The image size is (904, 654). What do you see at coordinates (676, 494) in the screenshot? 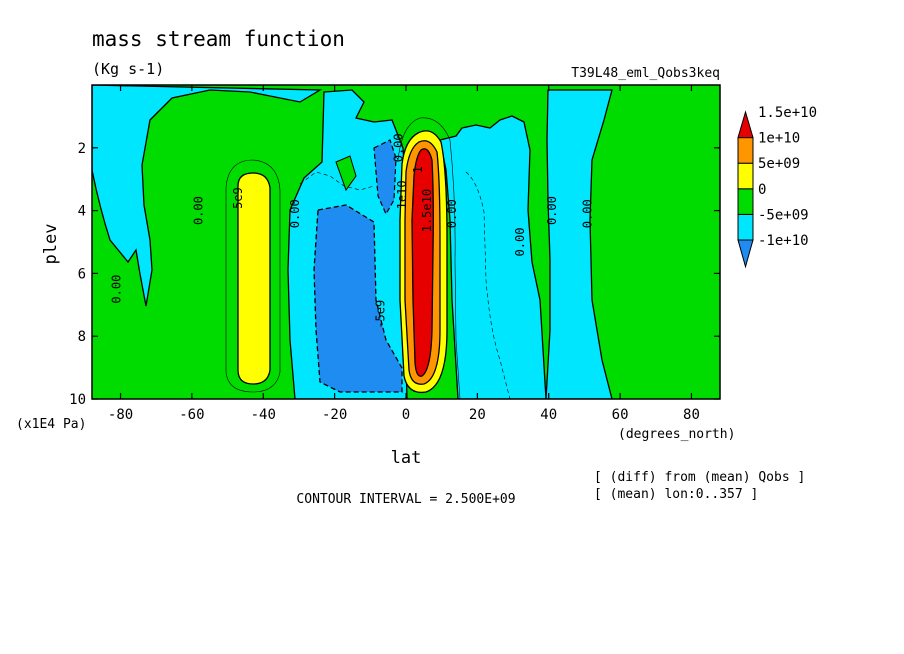
I see `note-mean: [ (mean) lon:0..357 ]` at bounding box center [676, 494].